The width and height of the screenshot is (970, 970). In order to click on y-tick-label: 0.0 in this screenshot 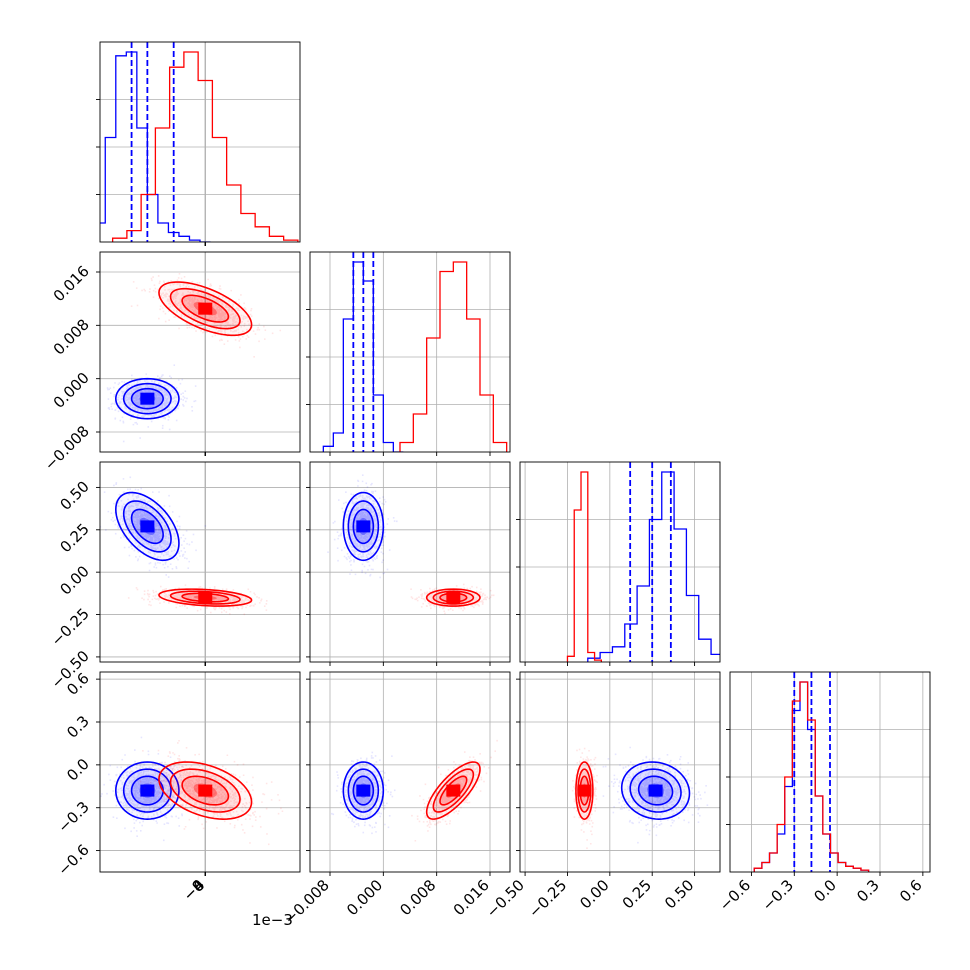, I will do `click(78, 770)`.